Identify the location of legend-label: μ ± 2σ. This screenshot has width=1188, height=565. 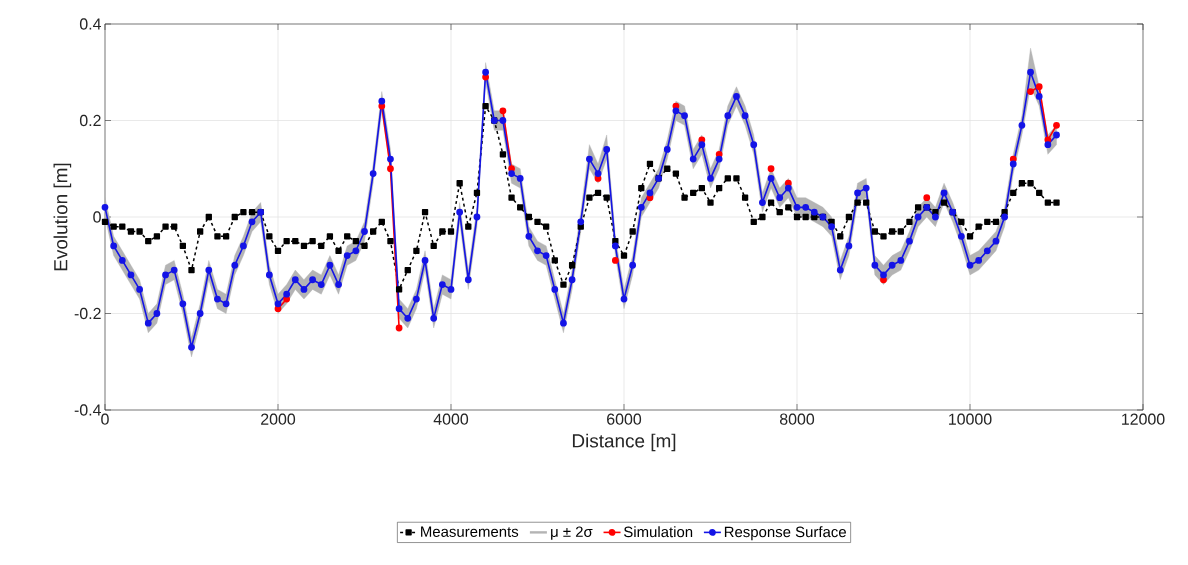
(572, 533).